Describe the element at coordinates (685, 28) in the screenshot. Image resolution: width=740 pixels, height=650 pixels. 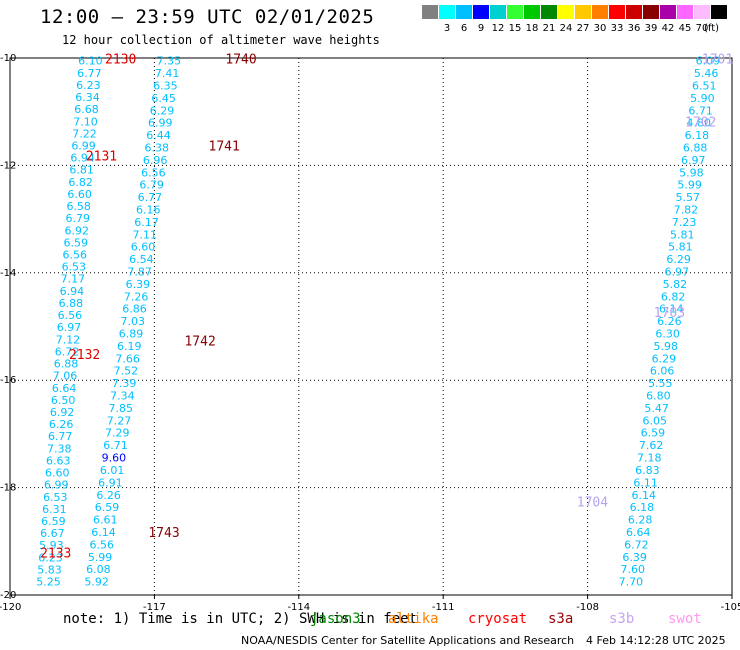
I see `legend-label: 45` at that location.